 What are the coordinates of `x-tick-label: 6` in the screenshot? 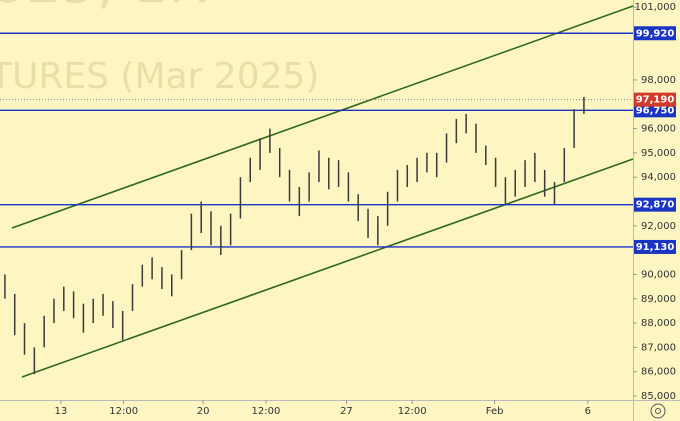 It's located at (588, 411).